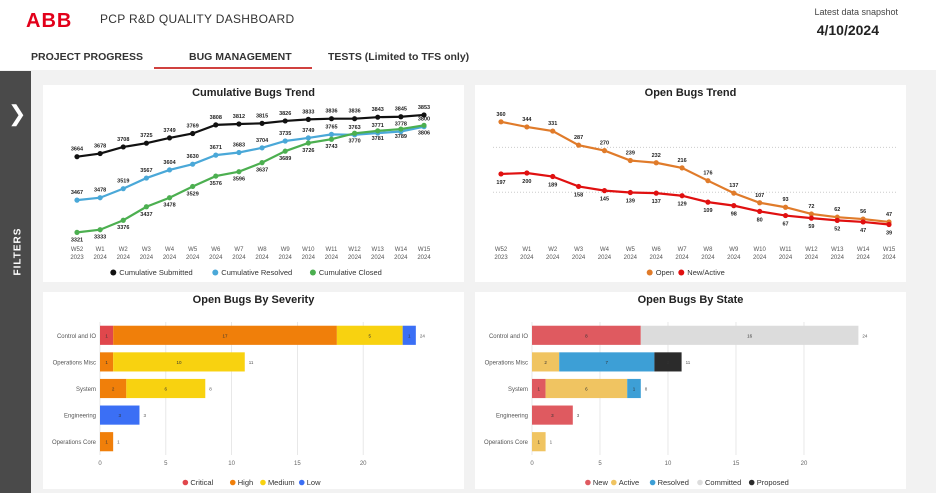  Describe the element at coordinates (77, 250) in the screenshot. I see `cumulative-x-tick-week: W52` at that location.